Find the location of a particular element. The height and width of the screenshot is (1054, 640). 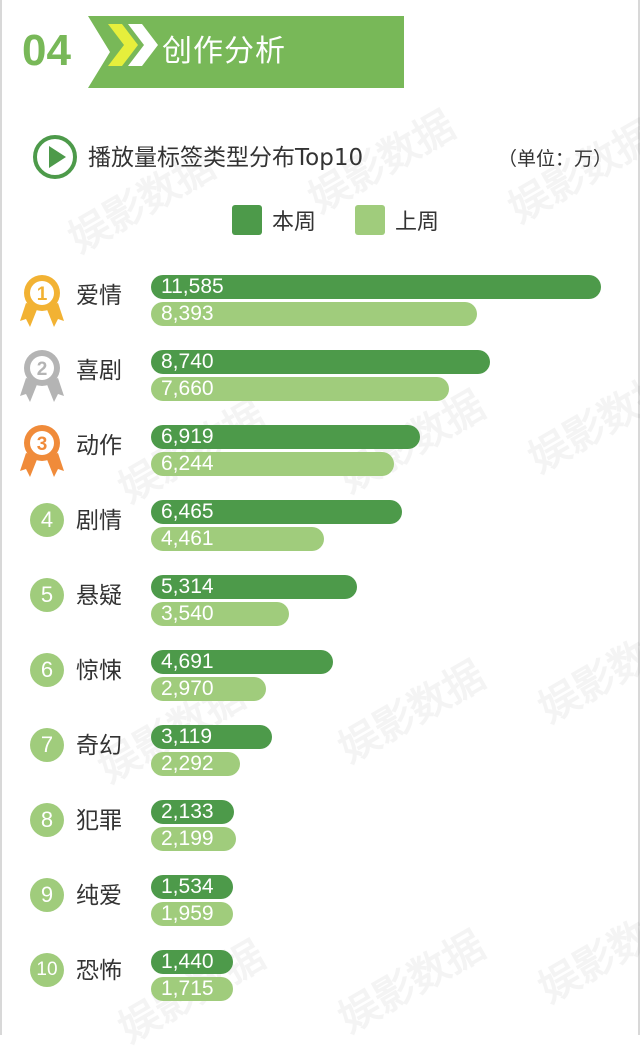

bar-previous-week: 2,970 is located at coordinates (208, 689).